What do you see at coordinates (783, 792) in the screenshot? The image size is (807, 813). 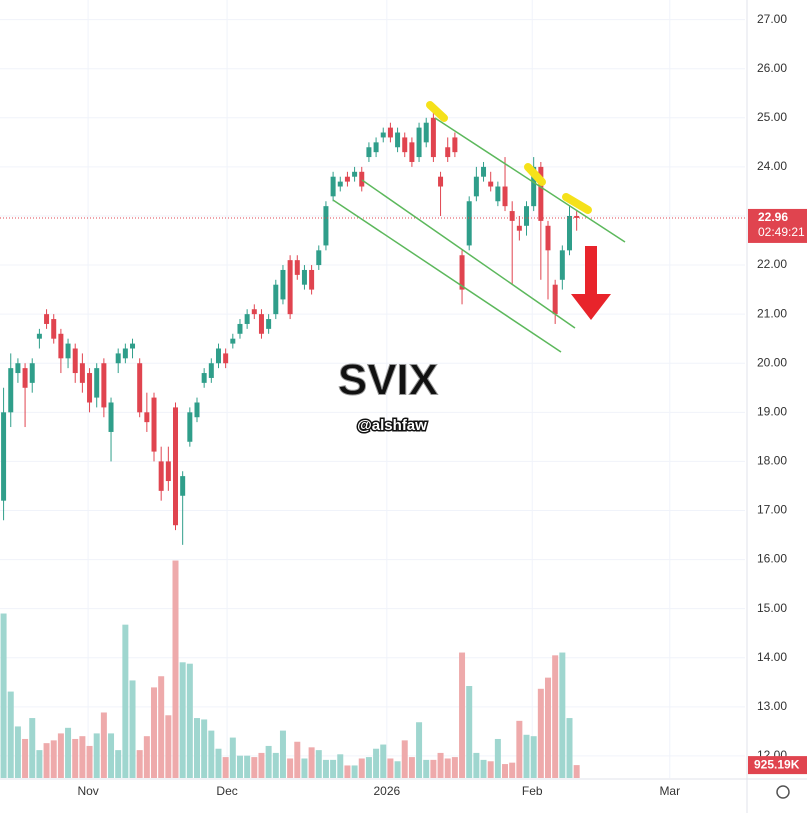 I see `settings-icon` at bounding box center [783, 792].